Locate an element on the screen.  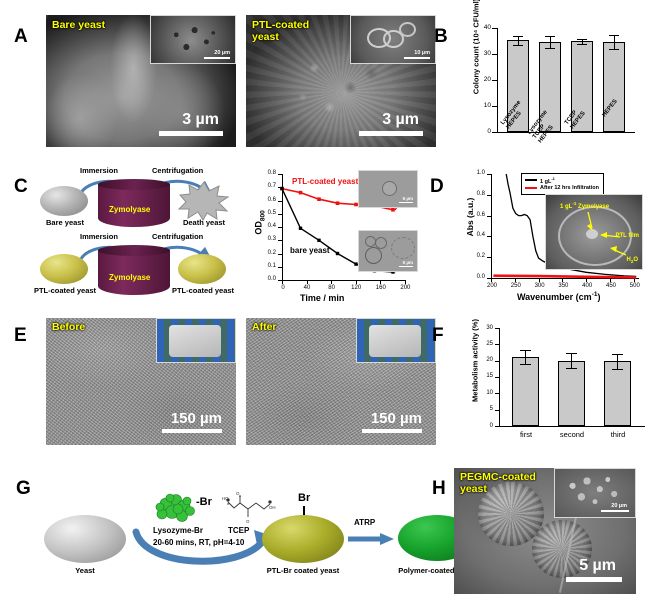
panel-a-right-label: PTL-coated yeast is located at coordinates (281, 31).